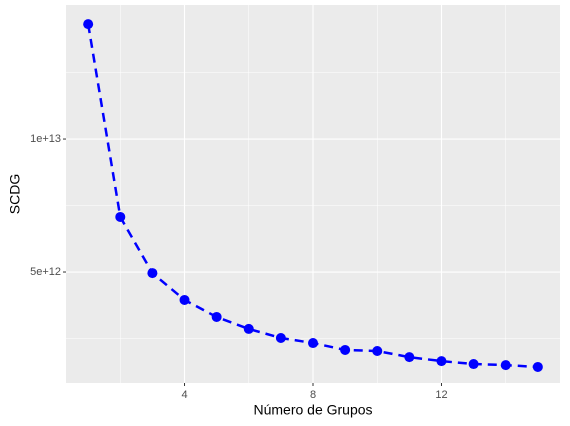  Describe the element at coordinates (45, 139) in the screenshot. I see `y-tick-label: 1e+13` at that location.